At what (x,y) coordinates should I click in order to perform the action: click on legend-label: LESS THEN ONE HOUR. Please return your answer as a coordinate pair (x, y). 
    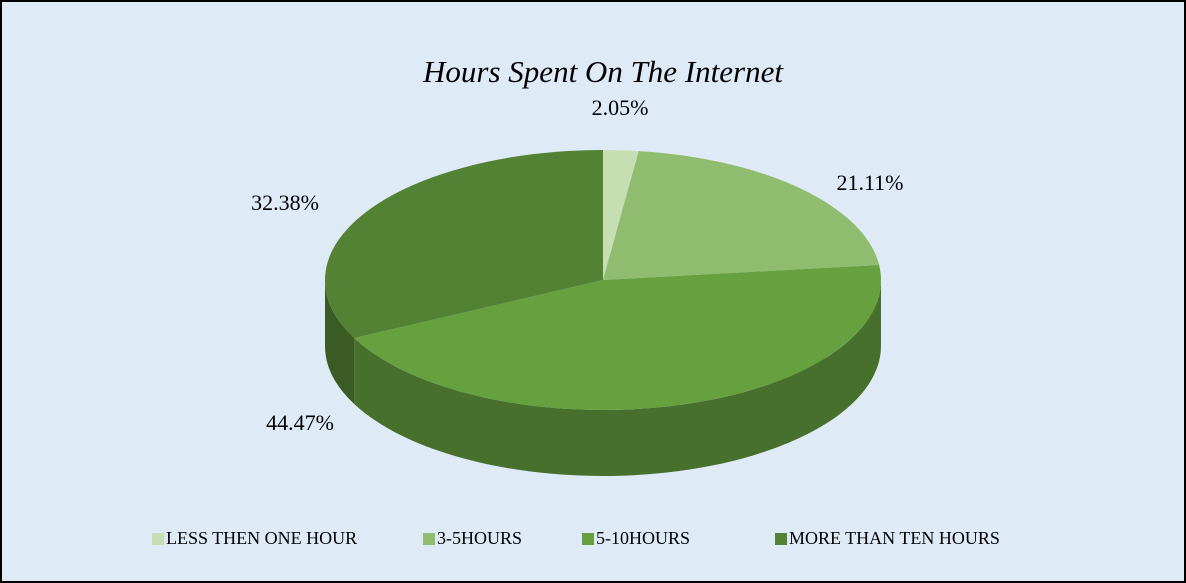
    Looking at the image, I should click on (261, 538).